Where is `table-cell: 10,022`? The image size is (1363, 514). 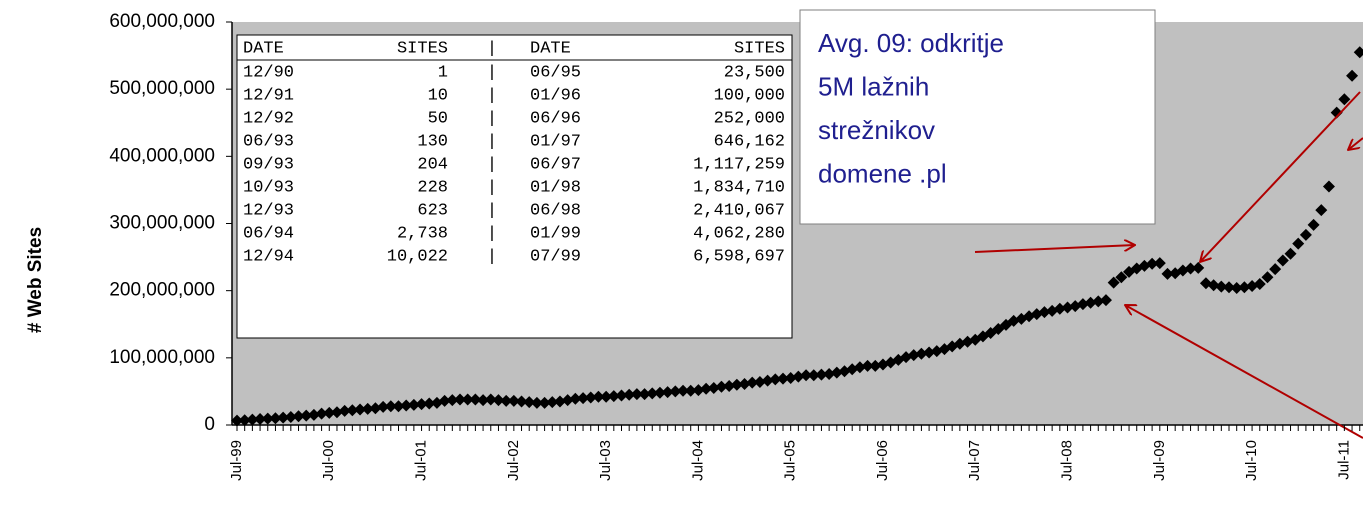
table-cell: 10,022 is located at coordinates (417, 256).